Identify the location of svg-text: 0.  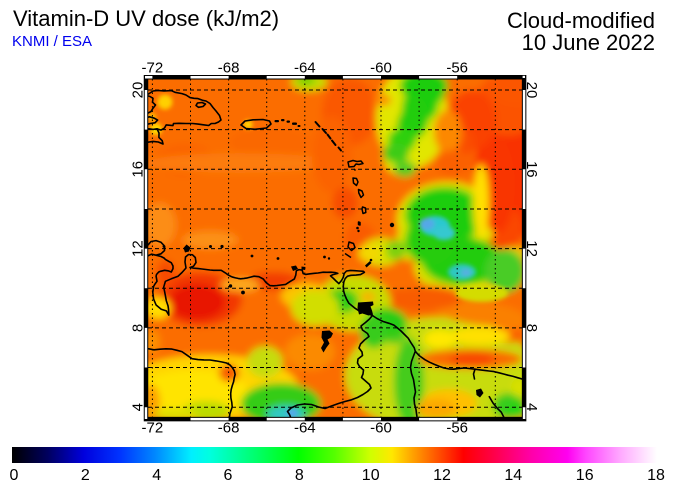
(14, 475).